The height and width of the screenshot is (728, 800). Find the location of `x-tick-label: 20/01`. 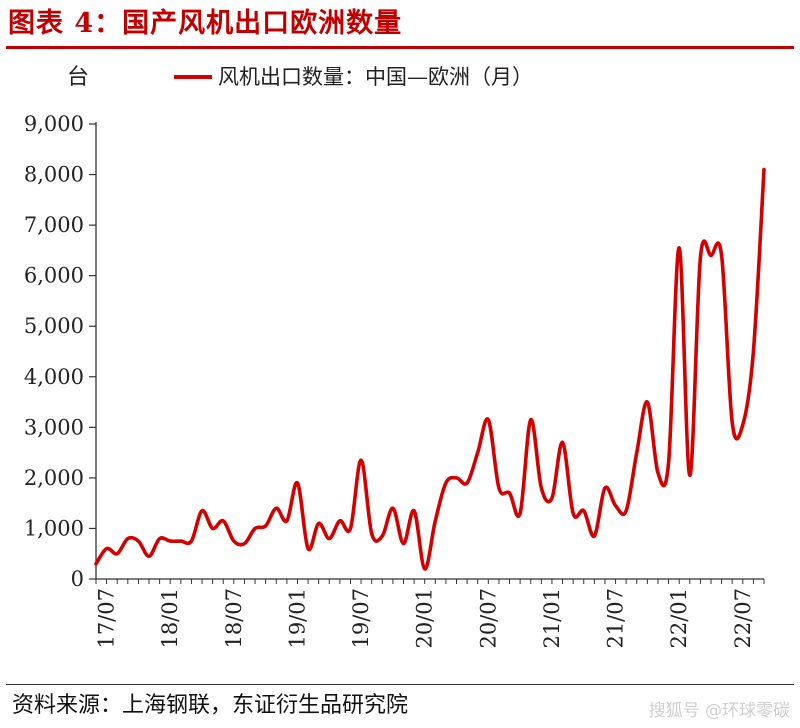

x-tick-label: 20/01 is located at coordinates (425, 618).